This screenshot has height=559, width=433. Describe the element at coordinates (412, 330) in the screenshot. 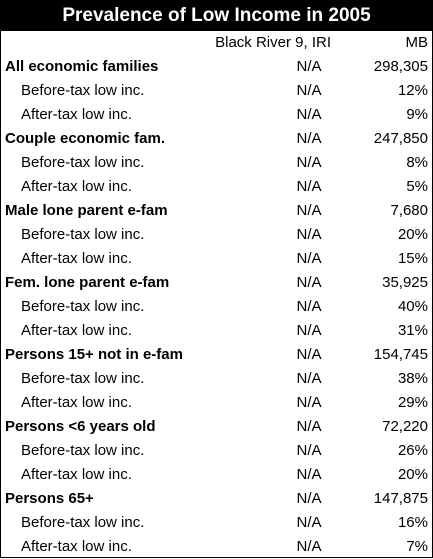

I see `cell: 31%` at that location.